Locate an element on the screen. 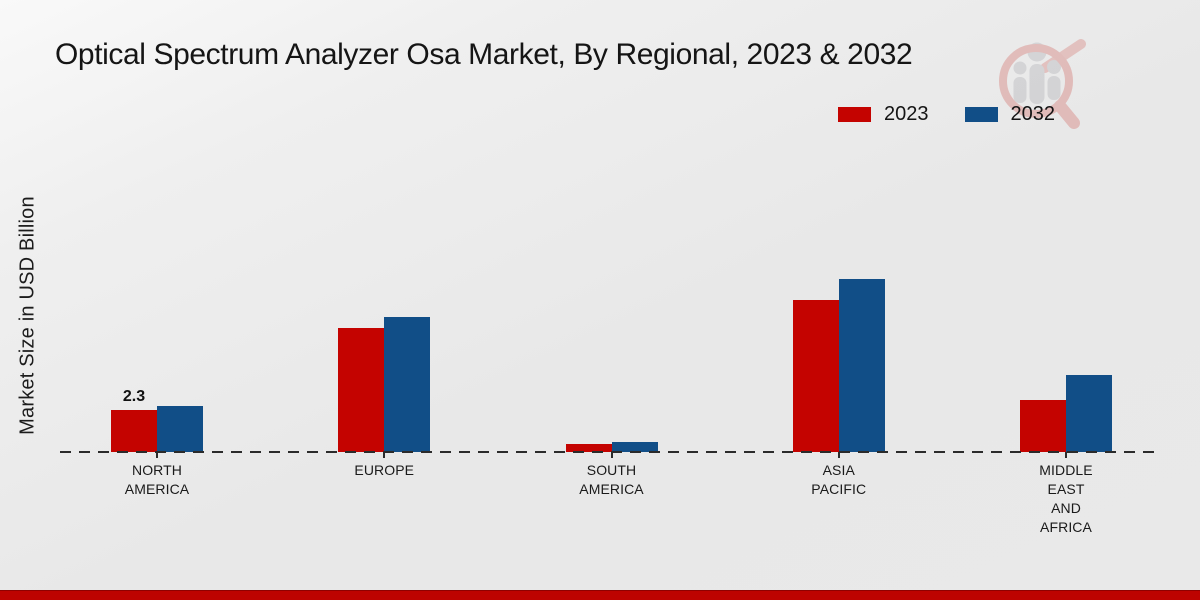 The image size is (1200, 600). bar-2032-south-america is located at coordinates (634, 447).